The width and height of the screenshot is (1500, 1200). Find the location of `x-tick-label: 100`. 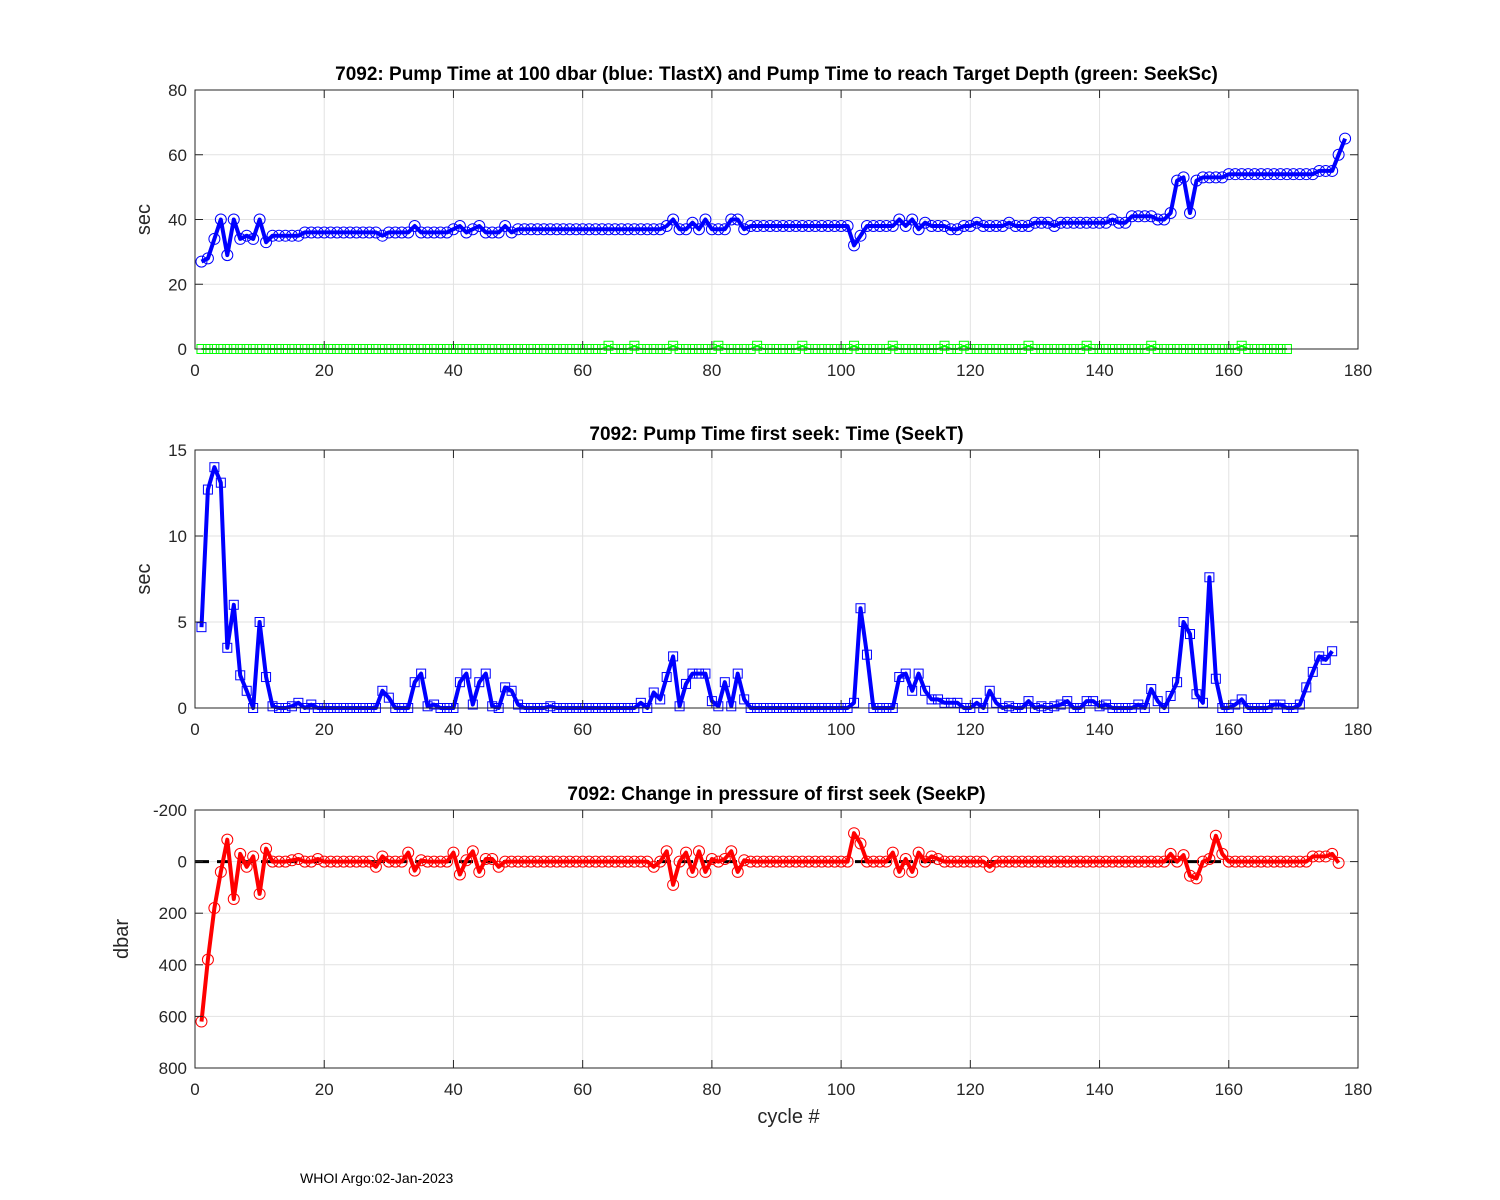

x-tick-label: 100 is located at coordinates (841, 729).